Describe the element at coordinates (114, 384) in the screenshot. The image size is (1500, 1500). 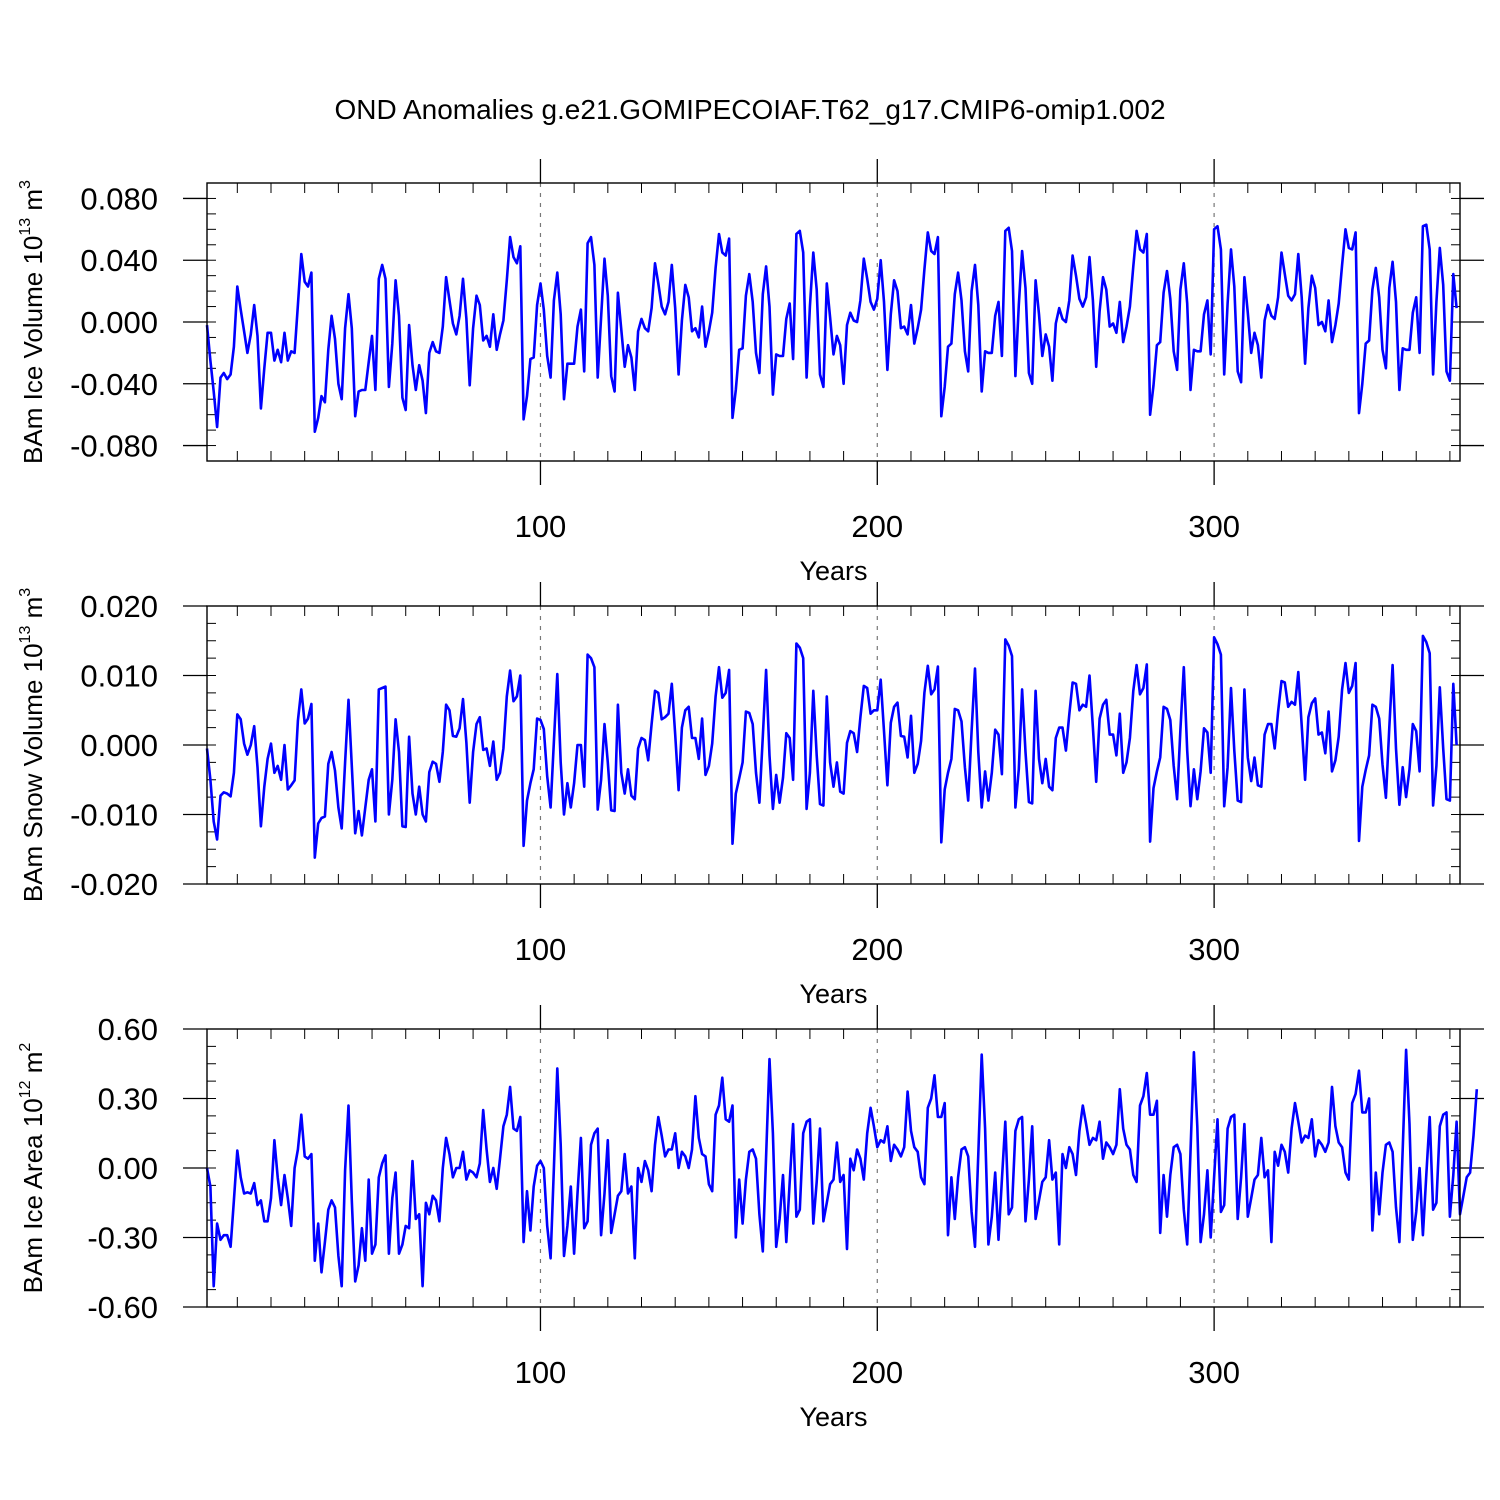
I see `y-tick-label: -0.040` at that location.